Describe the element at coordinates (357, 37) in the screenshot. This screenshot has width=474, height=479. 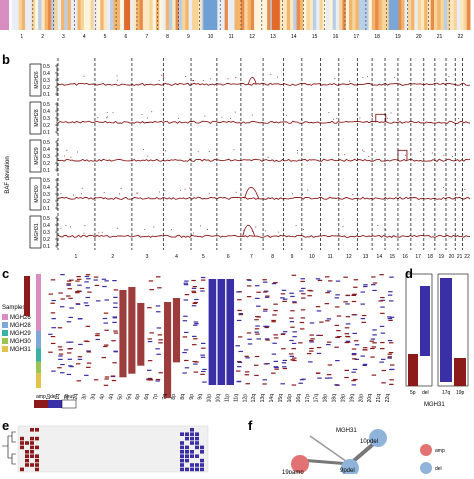
I see `chromosome-tick-label: 17` at that location.